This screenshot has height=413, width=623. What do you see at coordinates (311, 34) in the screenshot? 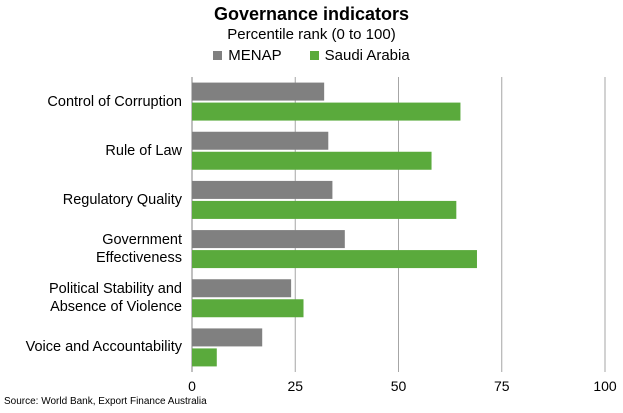
I see `chart-subtitle: Percentile rank (0 to 100)` at bounding box center [311, 34].